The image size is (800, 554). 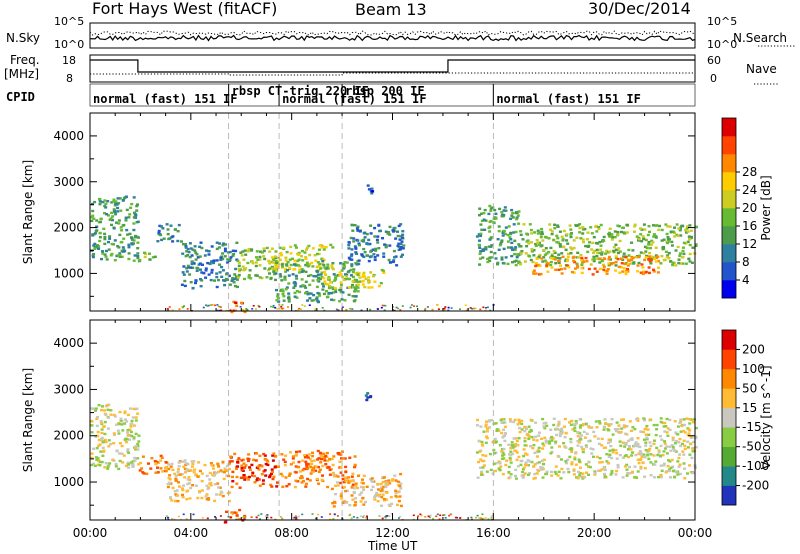 What do you see at coordinates (69, 21) in the screenshot?
I see `nsky-tick-top: 10^5` at bounding box center [69, 21].